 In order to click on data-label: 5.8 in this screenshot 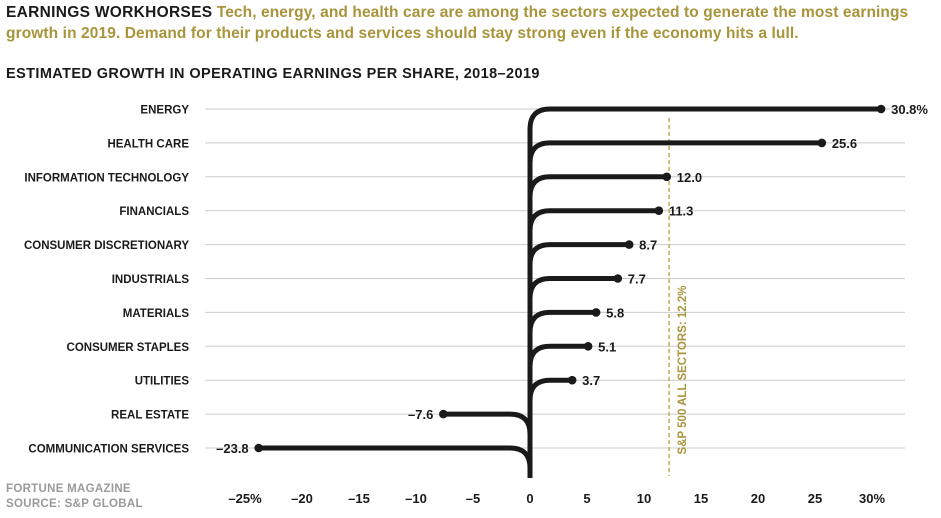, I will do `click(615, 312)`.